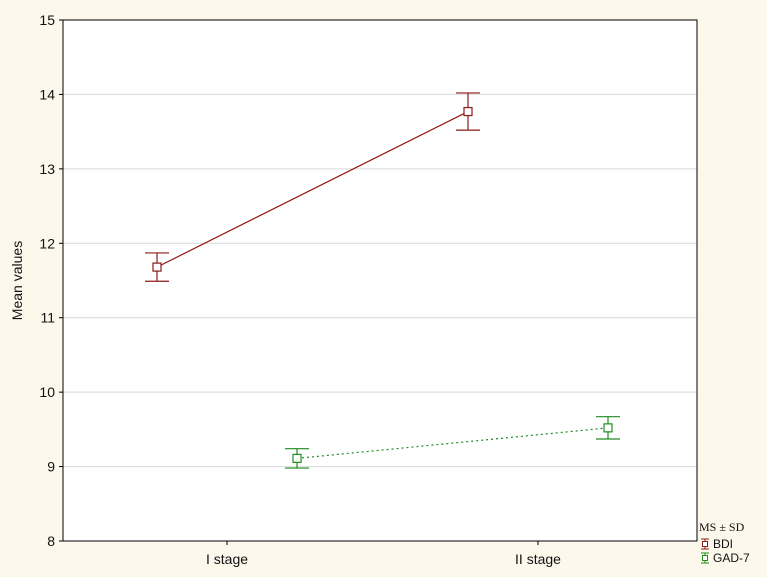 This screenshot has width=767, height=577. I want to click on y-tick-label: 11, so click(47, 318).